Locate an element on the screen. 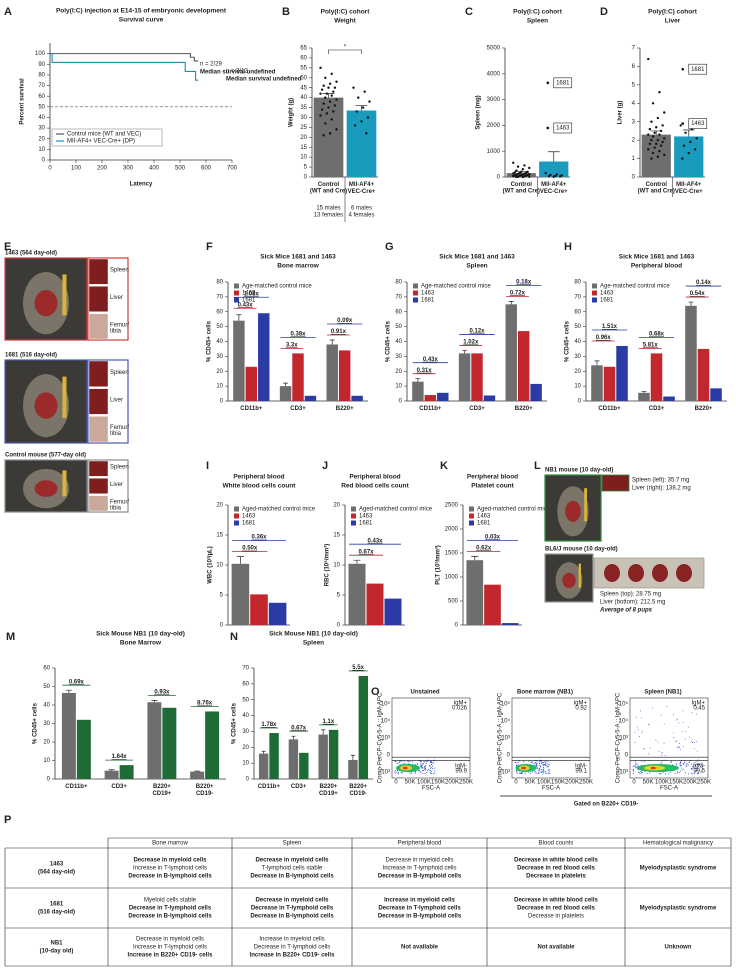 This screenshot has width=736, height=972. chart-subtitle: Platelet count is located at coordinates (492, 486).